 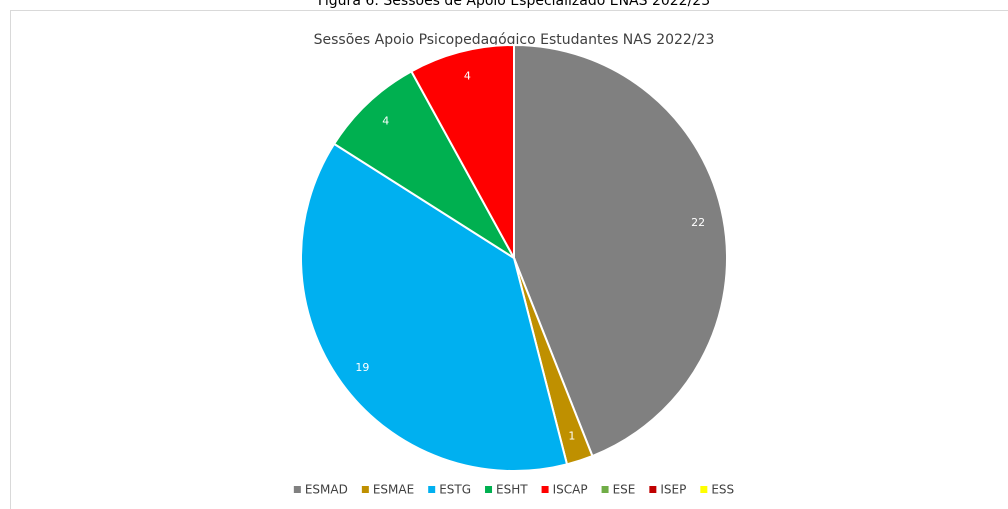 What do you see at coordinates (326, 490) in the screenshot?
I see `legend-label: ESMAD` at bounding box center [326, 490].